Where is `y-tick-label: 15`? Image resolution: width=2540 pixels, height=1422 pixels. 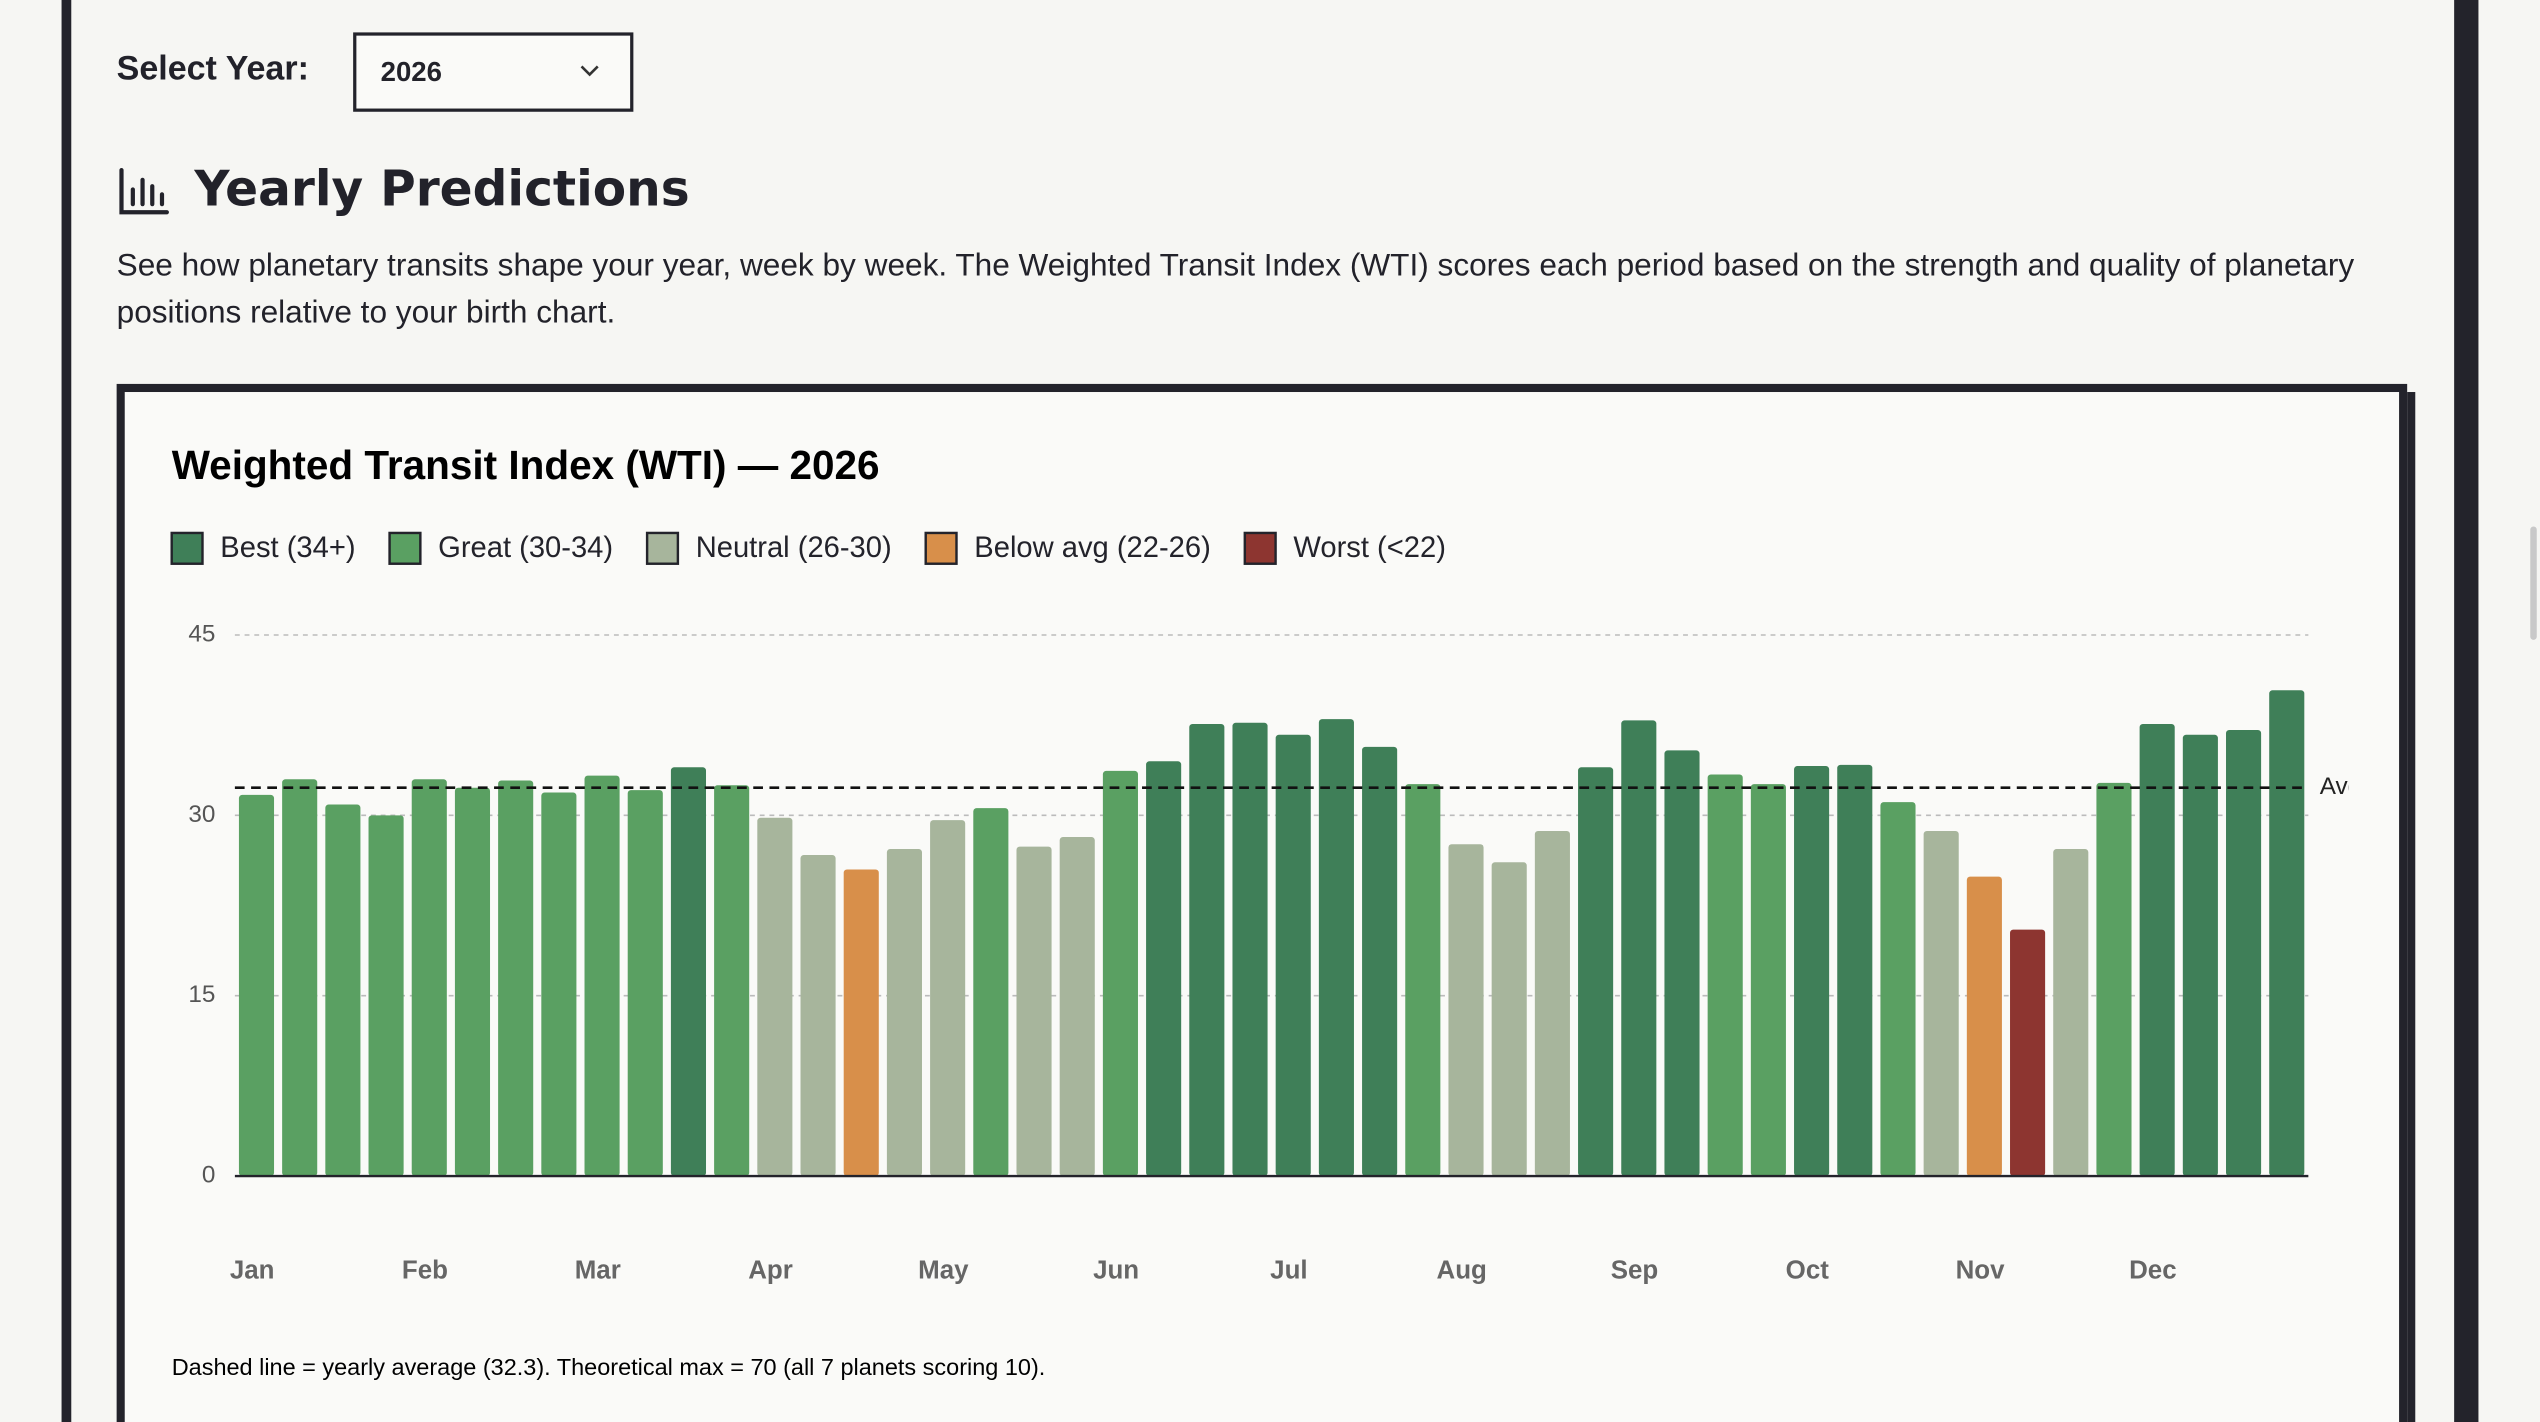
y-tick-label: 15 is located at coordinates (201, 994).